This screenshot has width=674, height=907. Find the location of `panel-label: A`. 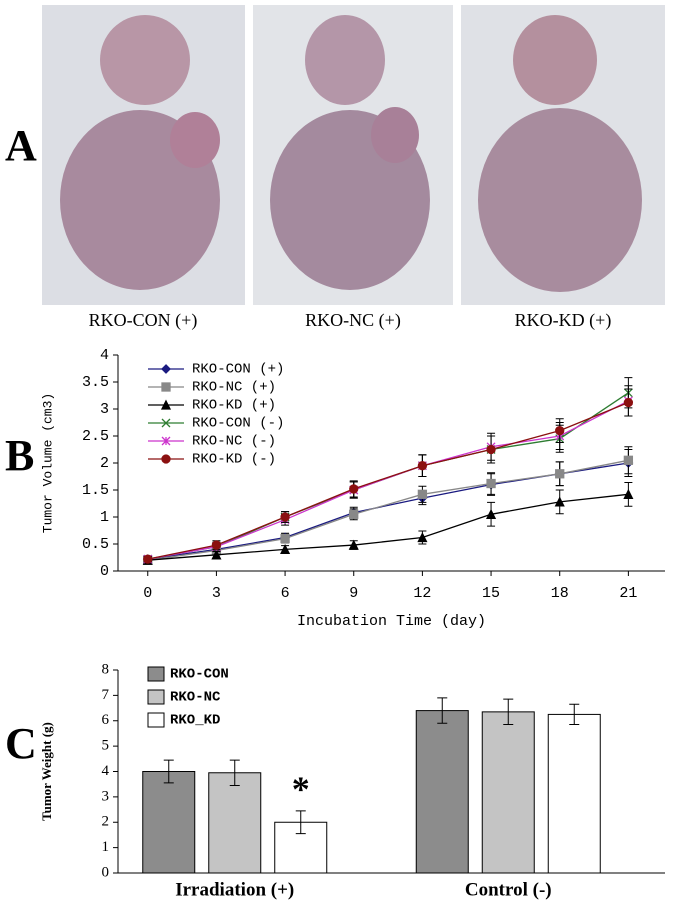

panel-label: A is located at coordinates (21, 145).